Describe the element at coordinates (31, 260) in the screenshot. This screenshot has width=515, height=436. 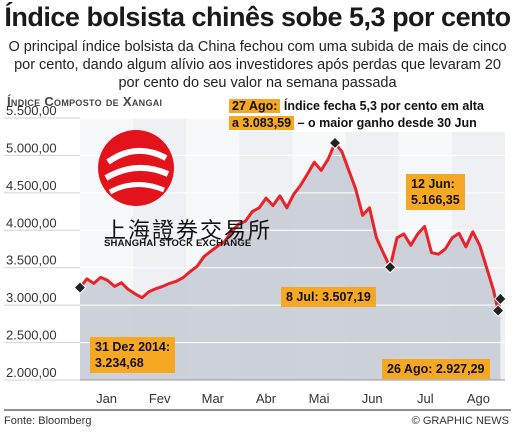
I see `y-tick-label: 3.500,00` at that location.